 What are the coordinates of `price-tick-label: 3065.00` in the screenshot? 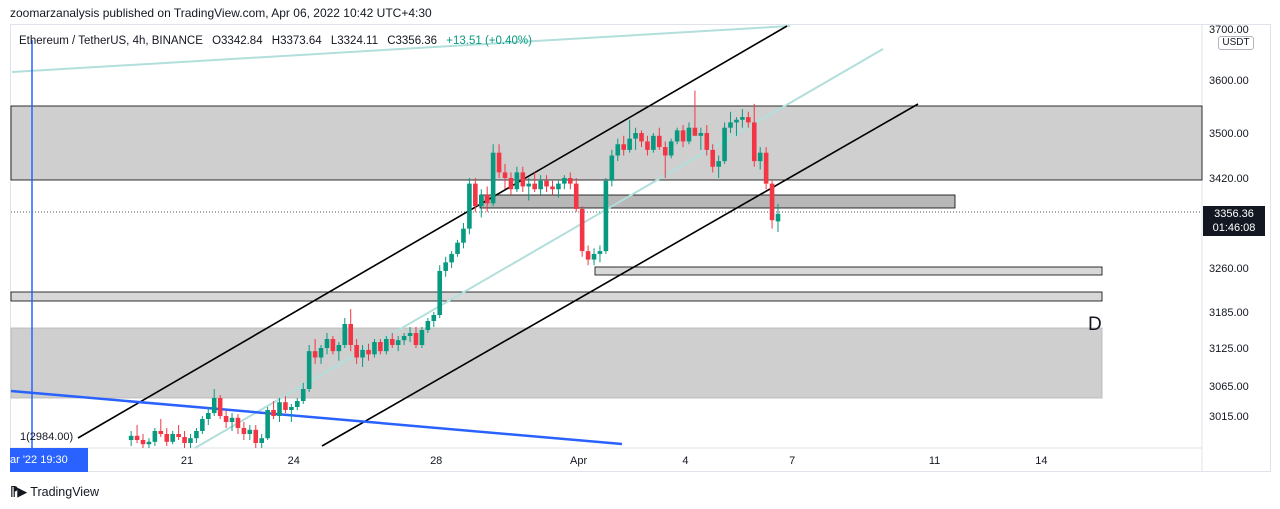 It's located at (1229, 387).